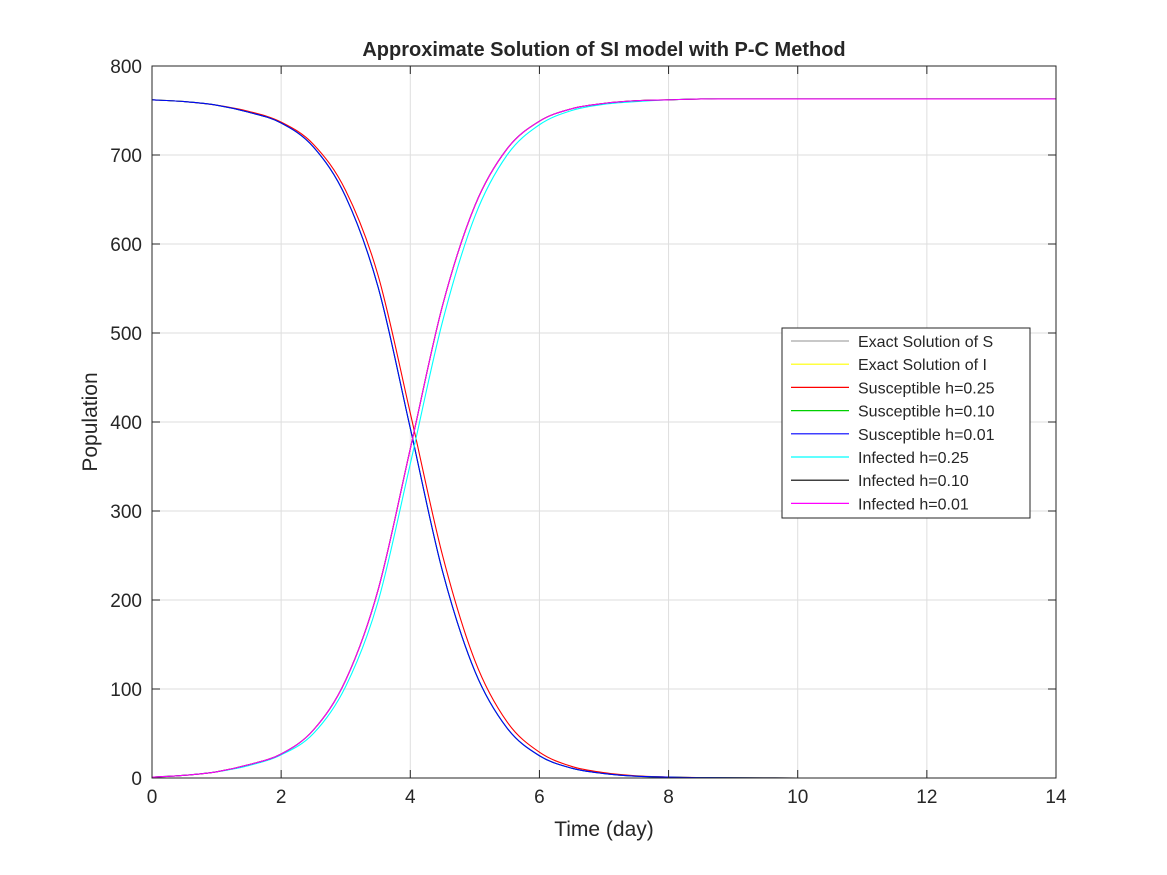 The width and height of the screenshot is (1167, 875). Describe the element at coordinates (126, 690) in the screenshot. I see `y-tick-label: 100` at that location.